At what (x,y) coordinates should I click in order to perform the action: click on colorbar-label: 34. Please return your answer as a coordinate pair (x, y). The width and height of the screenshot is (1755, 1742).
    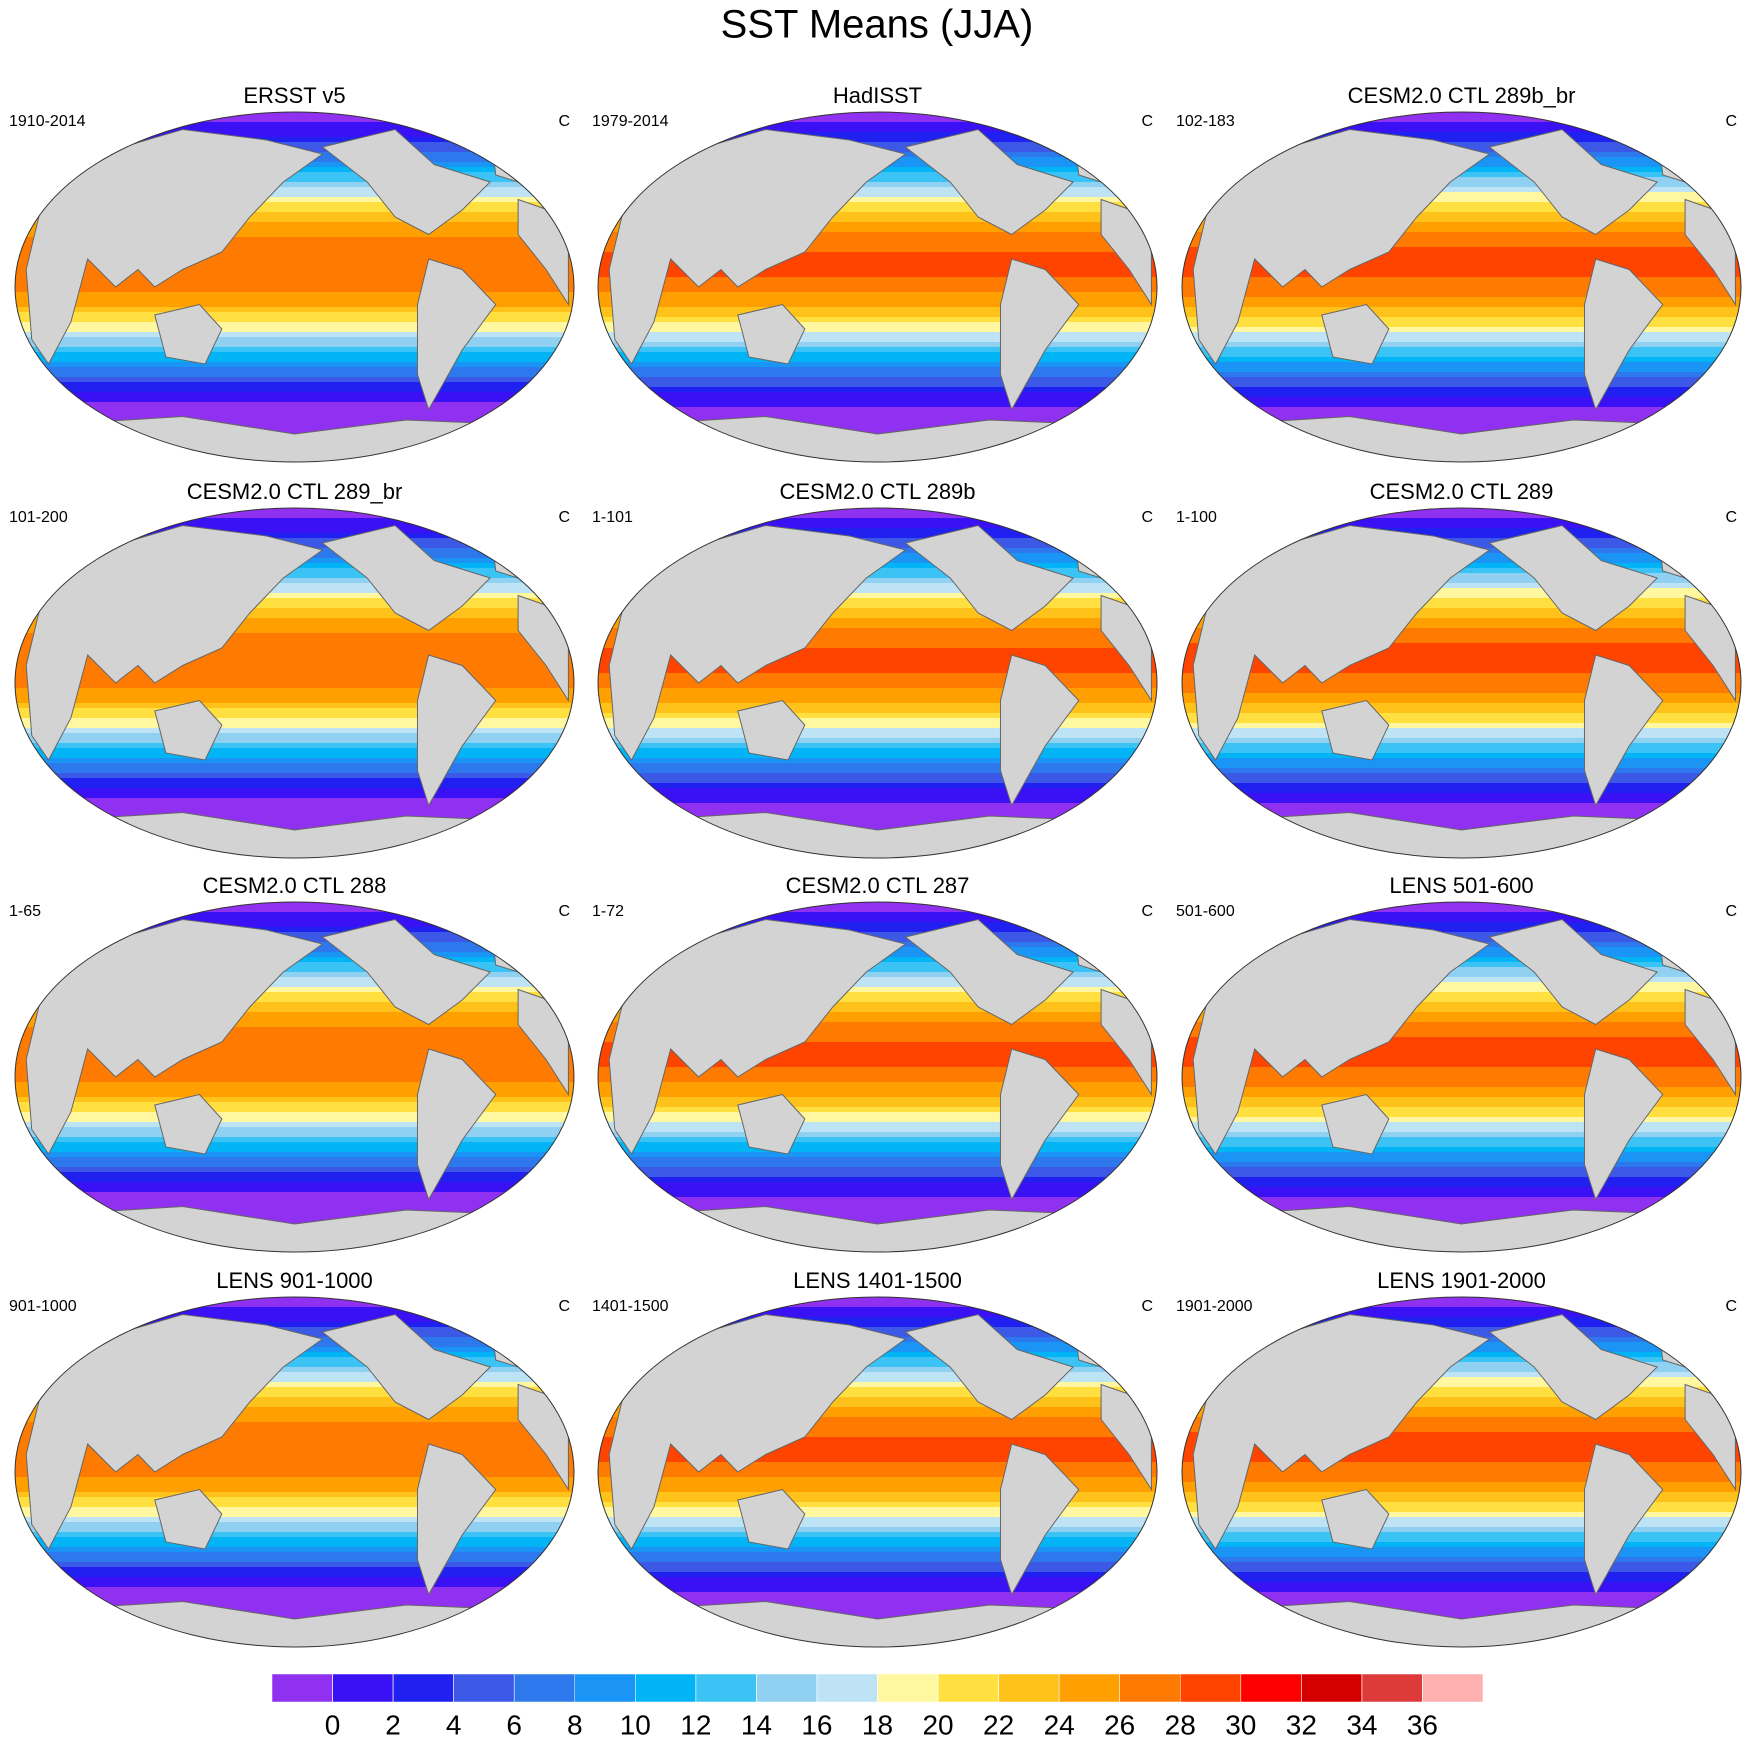
    Looking at the image, I should click on (1361, 1724).